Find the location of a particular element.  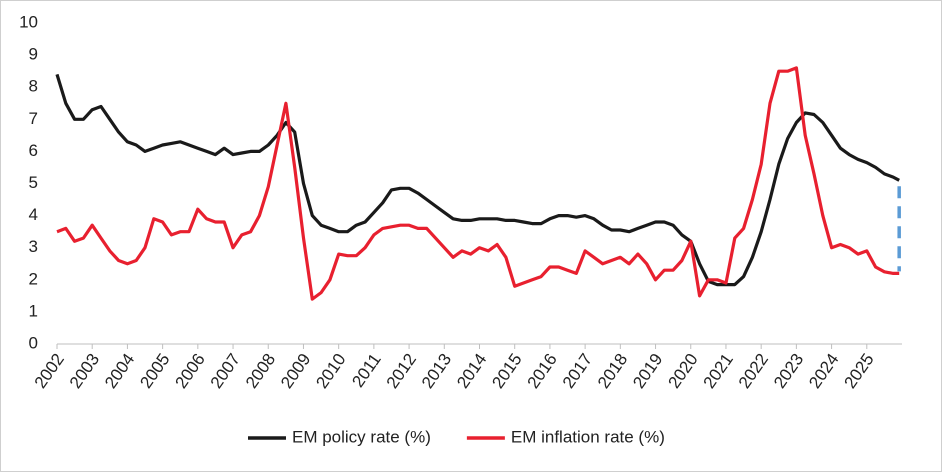

y-tick-label: 8 is located at coordinates (33, 86).